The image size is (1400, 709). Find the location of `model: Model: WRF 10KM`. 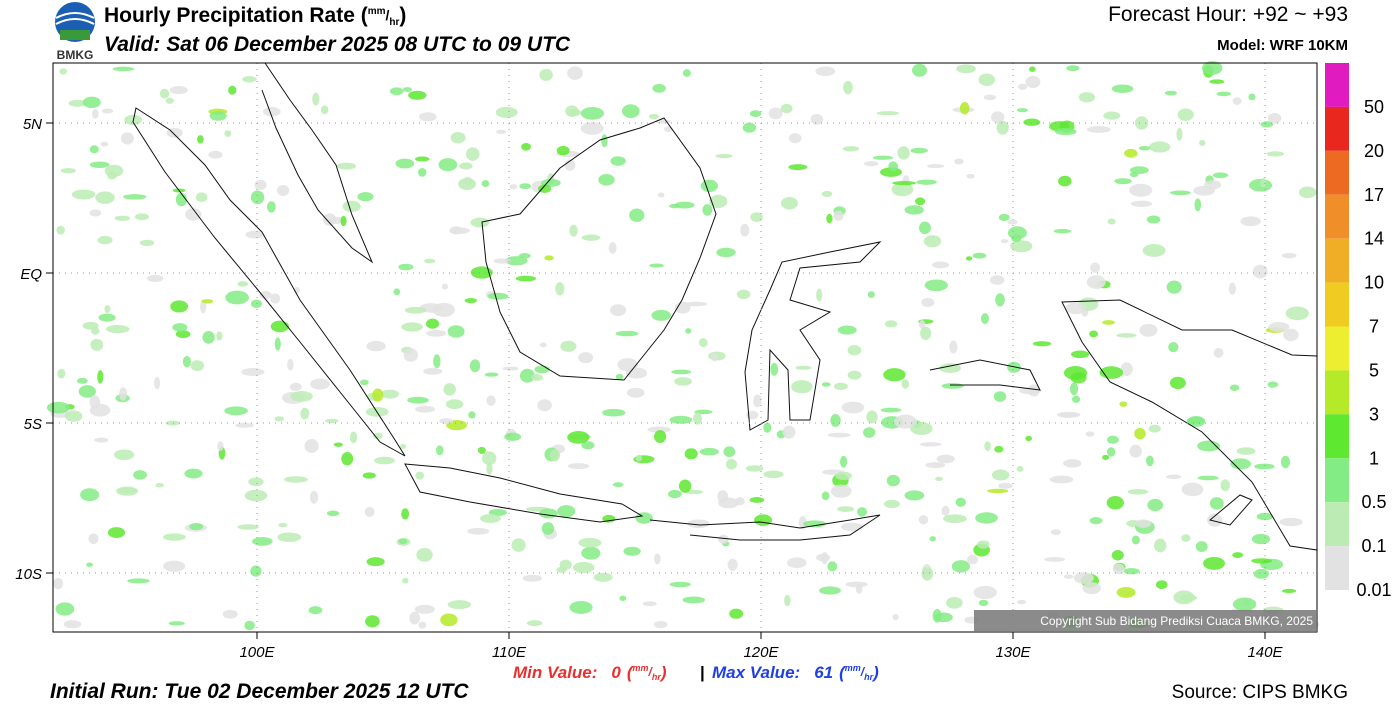

model: Model: WRF 10KM is located at coordinates (1282, 45).